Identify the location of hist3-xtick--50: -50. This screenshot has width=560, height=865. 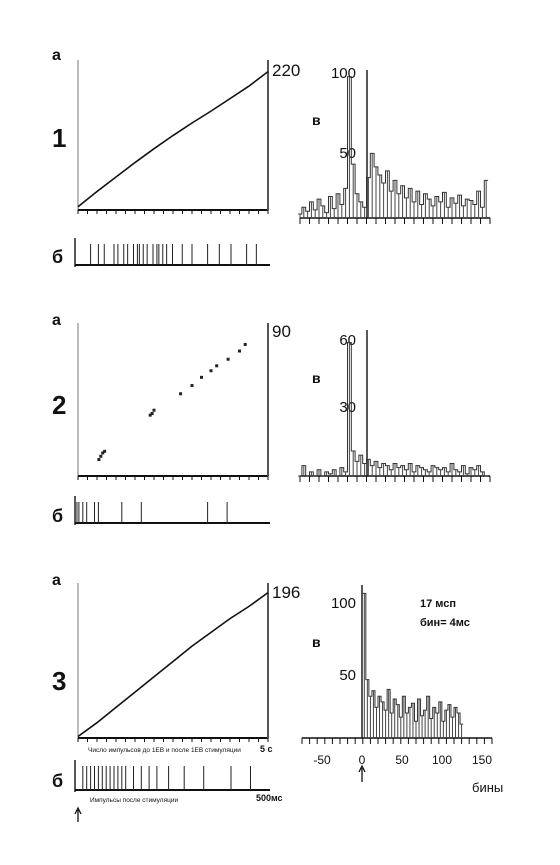
(322, 760).